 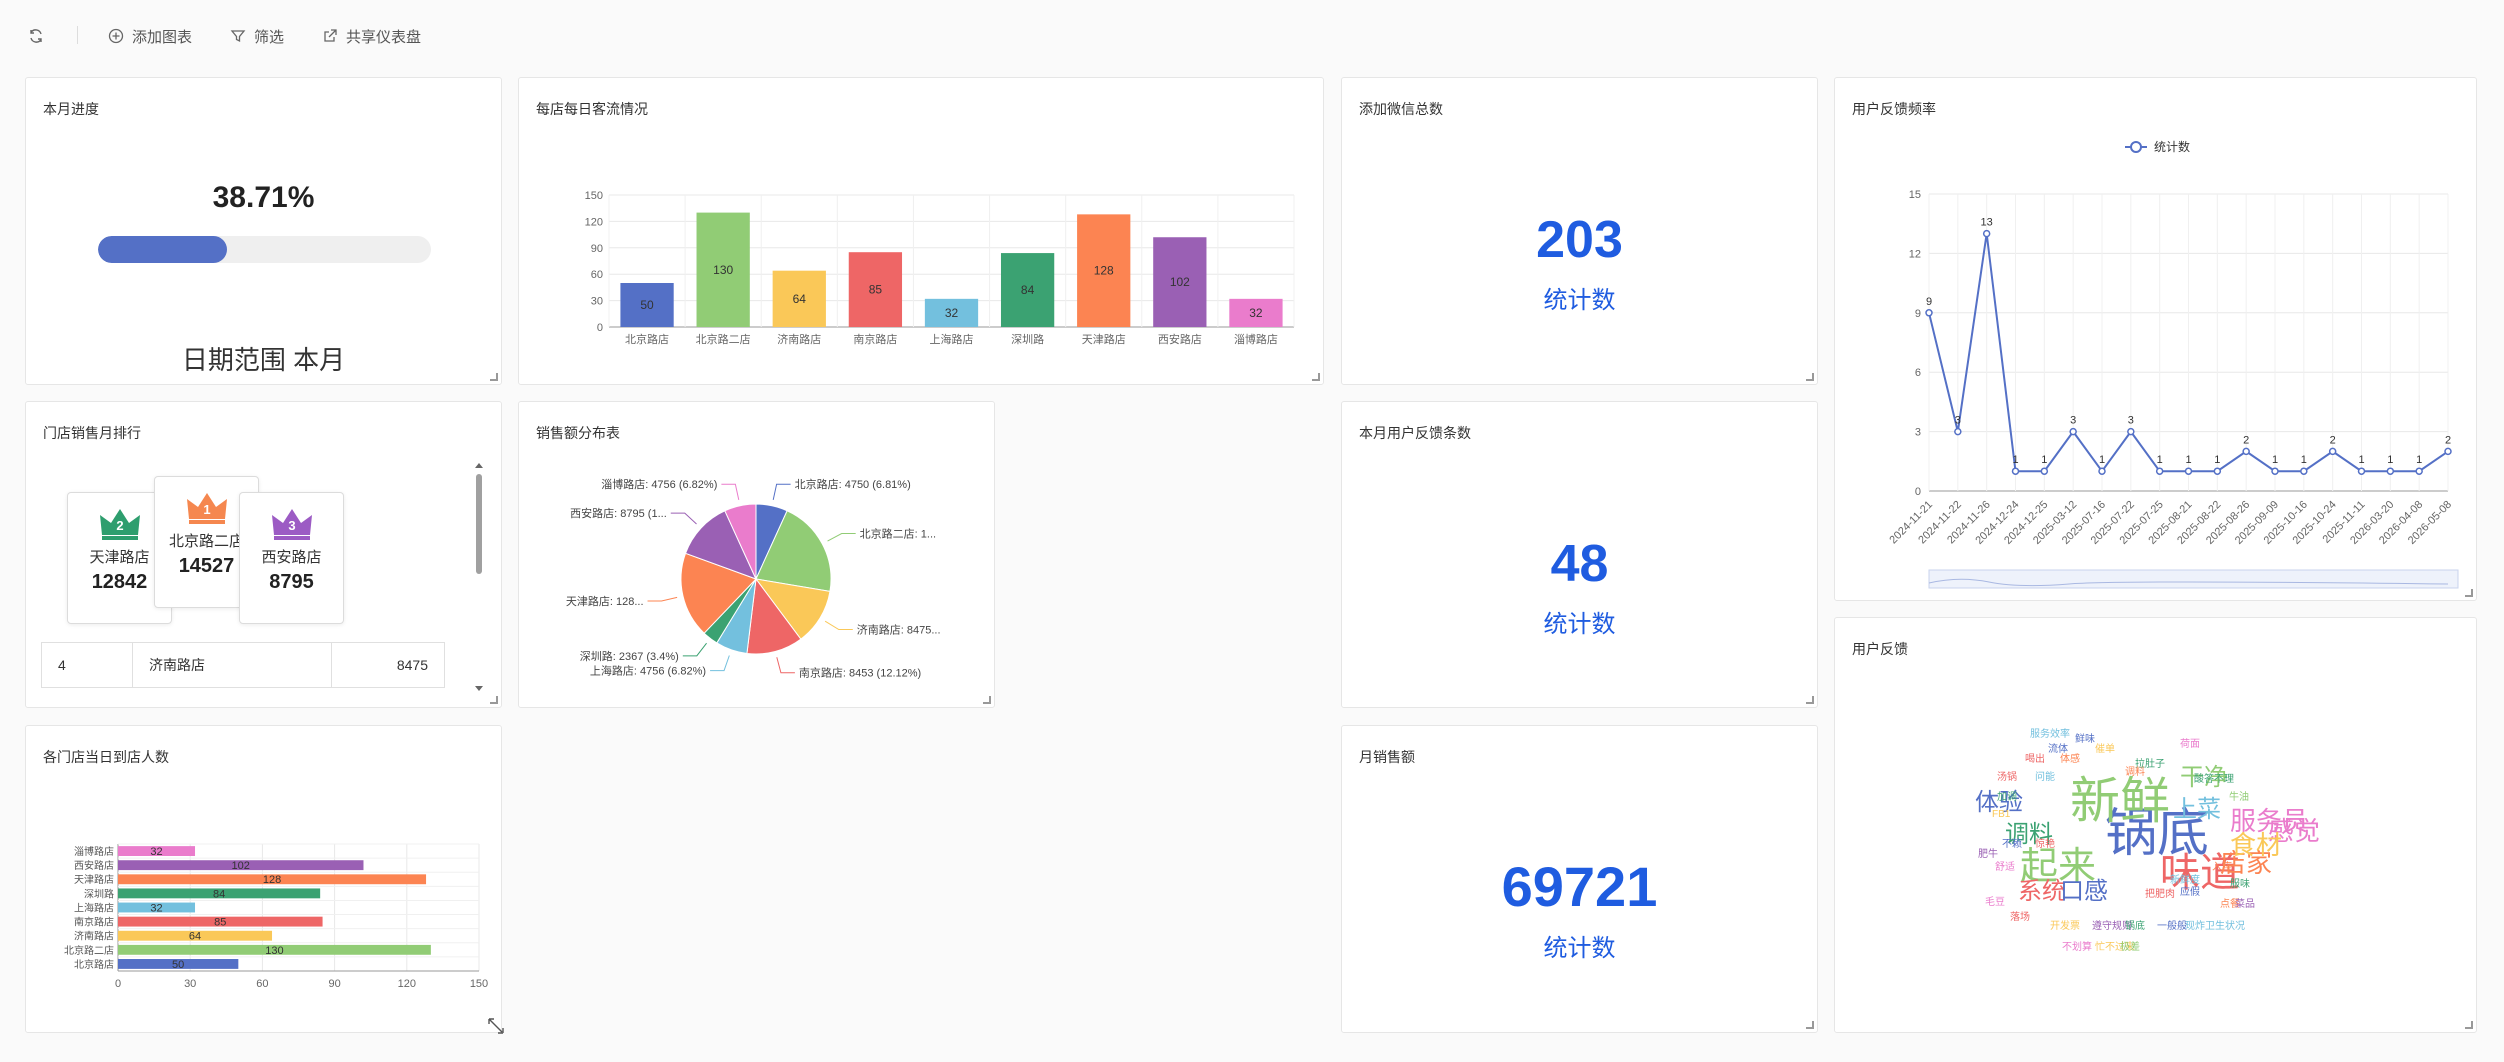 I want to click on word-cloud-item: 开发票, so click(x=2065, y=926).